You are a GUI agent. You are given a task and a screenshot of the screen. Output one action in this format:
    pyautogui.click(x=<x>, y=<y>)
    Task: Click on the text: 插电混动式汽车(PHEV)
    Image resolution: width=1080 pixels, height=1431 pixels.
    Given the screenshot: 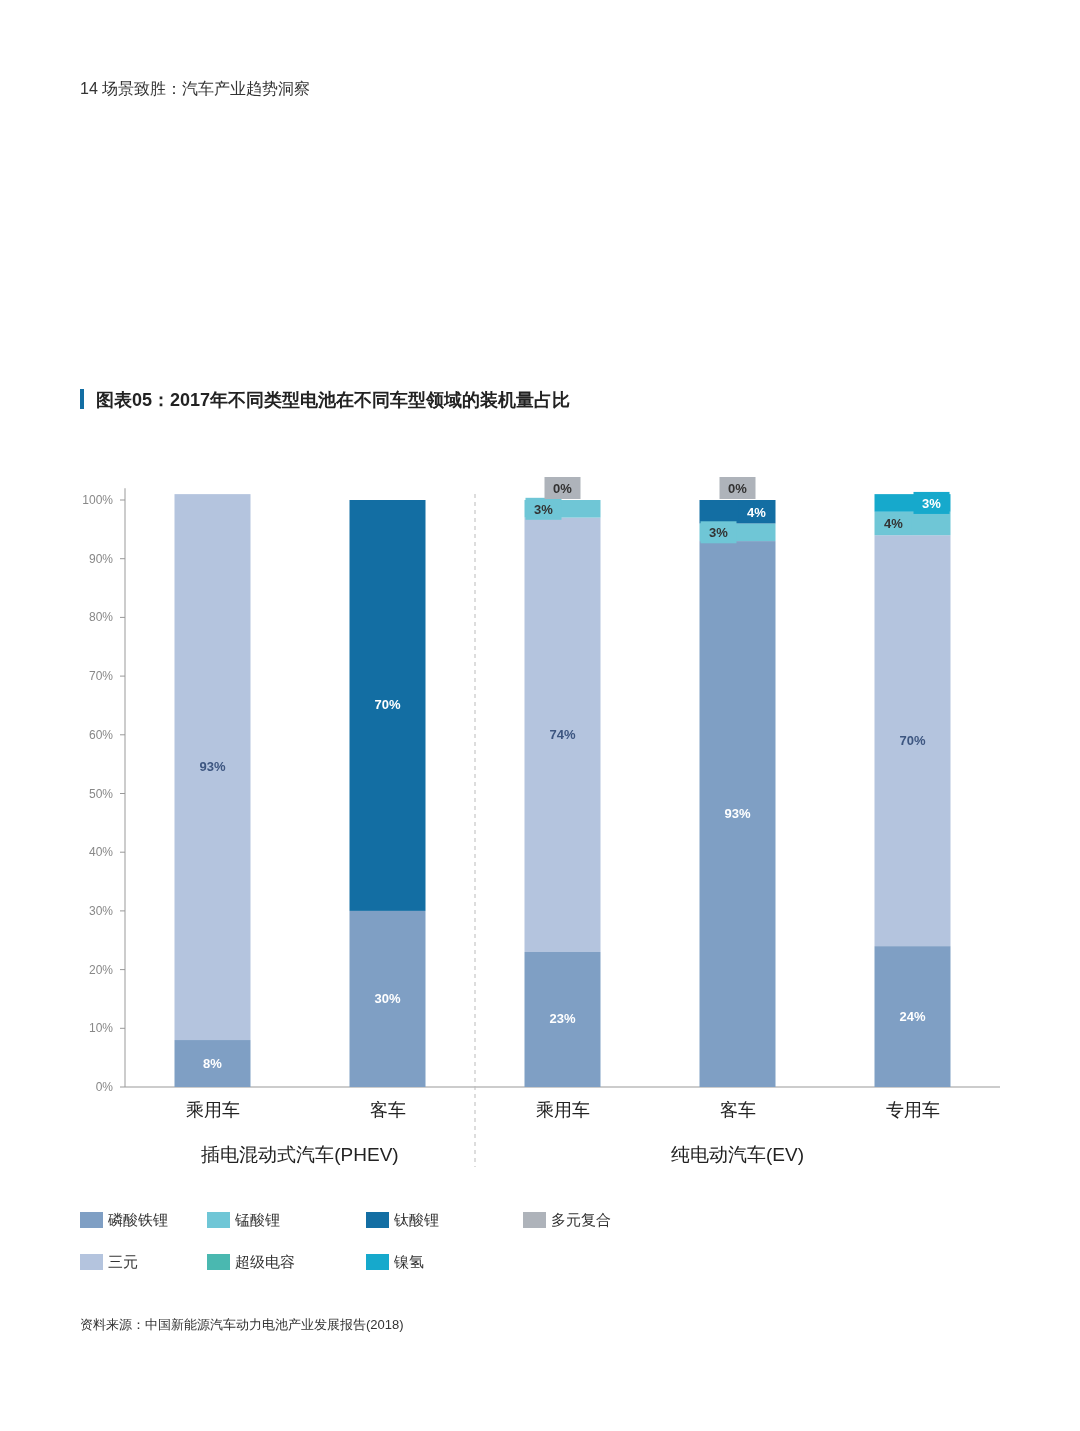 What is the action you would take?
    pyautogui.click(x=300, y=1154)
    